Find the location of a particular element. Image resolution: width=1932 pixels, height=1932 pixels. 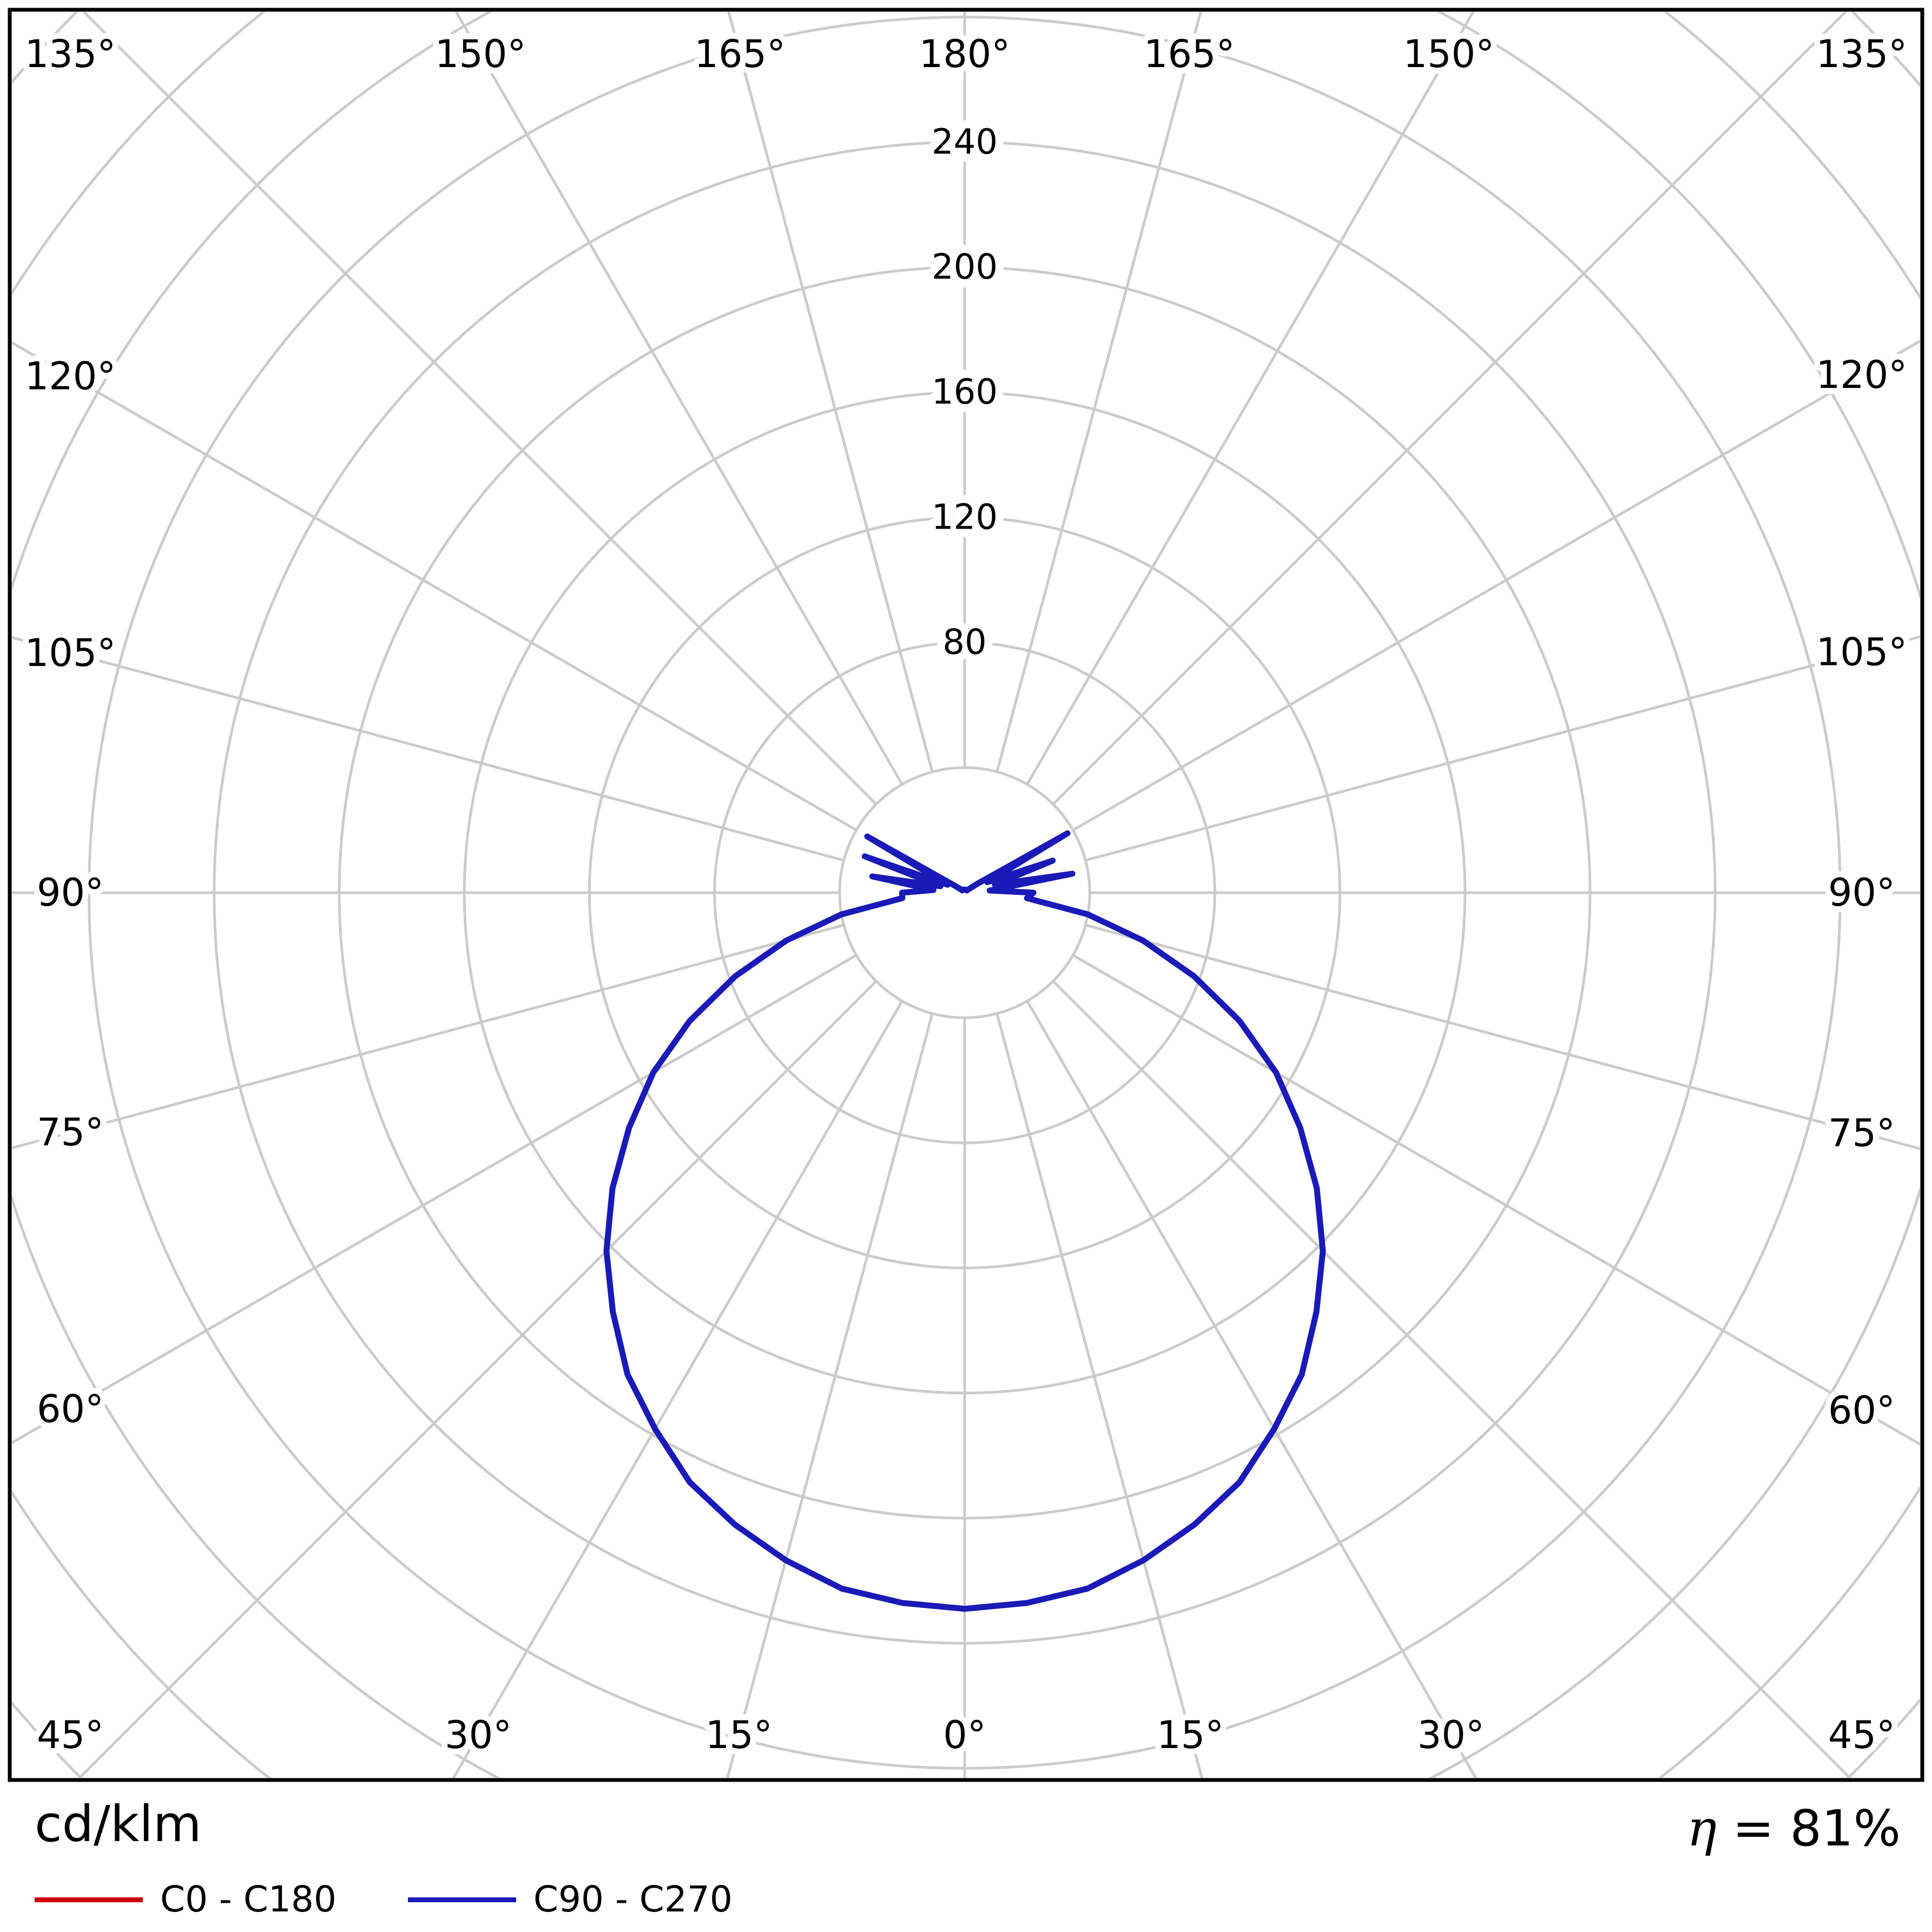

radial-tick-label: 160 is located at coordinates (965, 392).